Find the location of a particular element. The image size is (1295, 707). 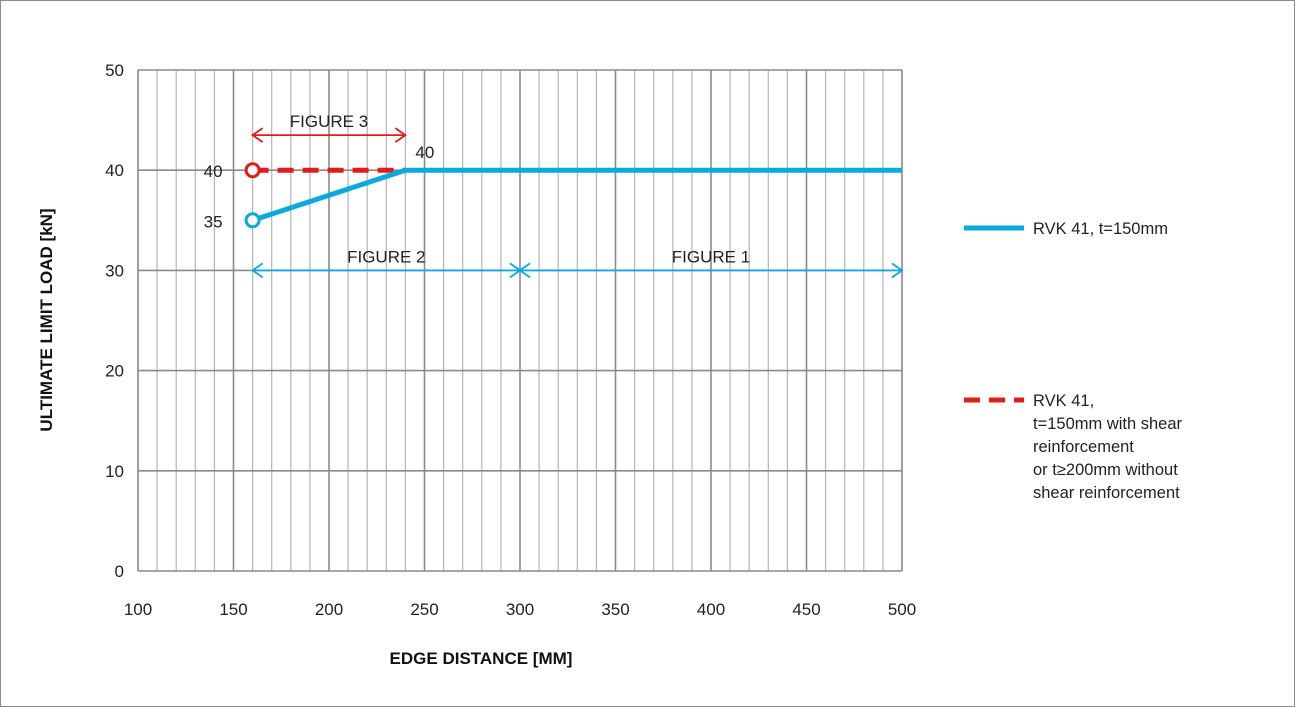

x-tick-label: 500 is located at coordinates (902, 609).